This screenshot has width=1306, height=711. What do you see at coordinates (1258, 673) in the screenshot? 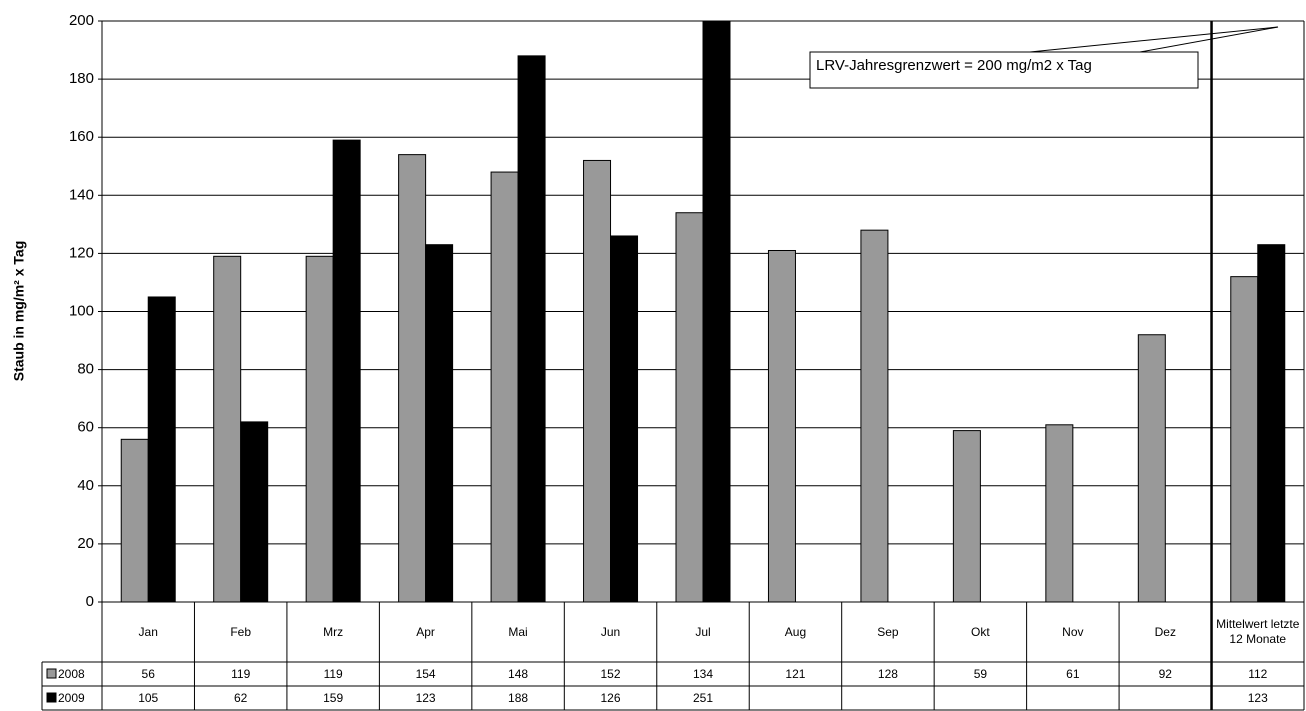
I see `table-value: 112` at bounding box center [1258, 673].